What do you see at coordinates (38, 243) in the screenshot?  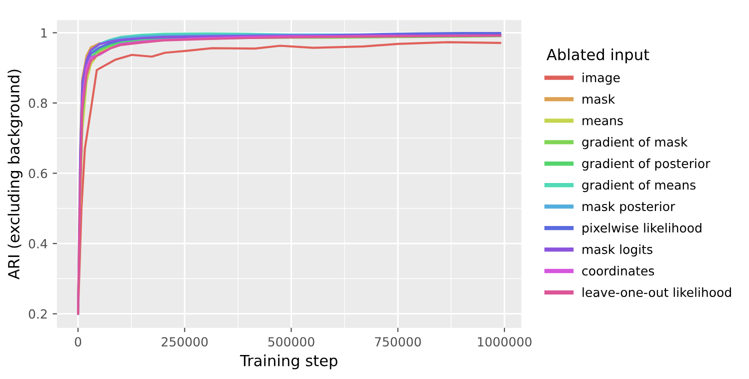 I see `y-tick-label: 0.4` at bounding box center [38, 243].